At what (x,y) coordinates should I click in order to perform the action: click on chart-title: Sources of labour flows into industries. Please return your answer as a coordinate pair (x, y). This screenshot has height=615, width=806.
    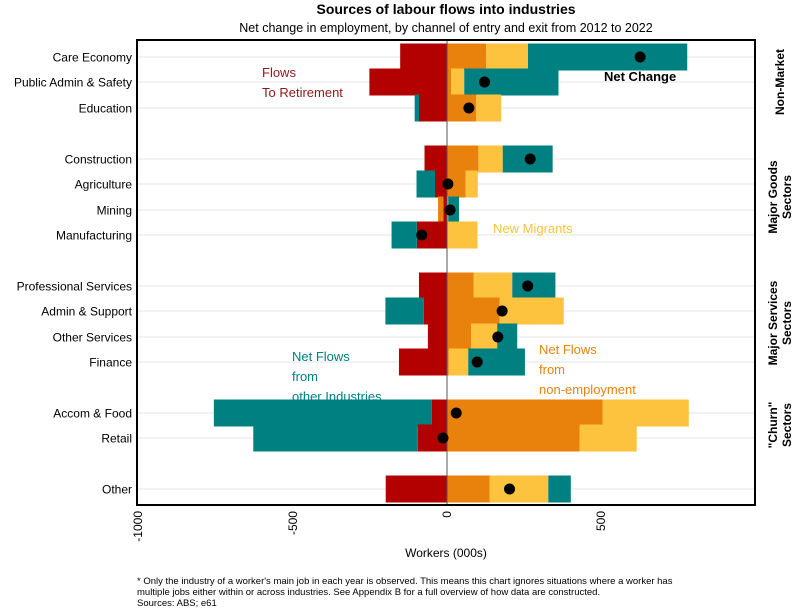
    Looking at the image, I should click on (445, 9).